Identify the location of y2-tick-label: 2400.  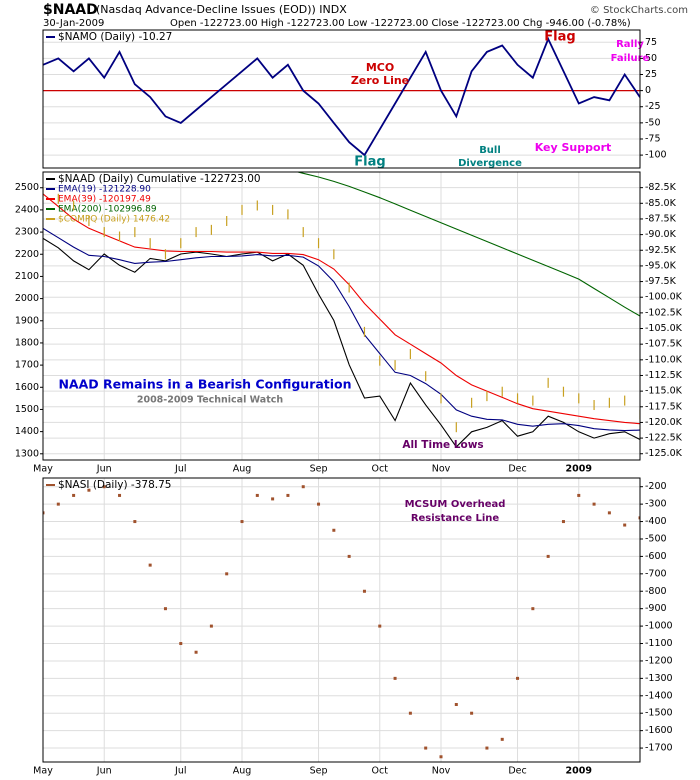
(27, 209).